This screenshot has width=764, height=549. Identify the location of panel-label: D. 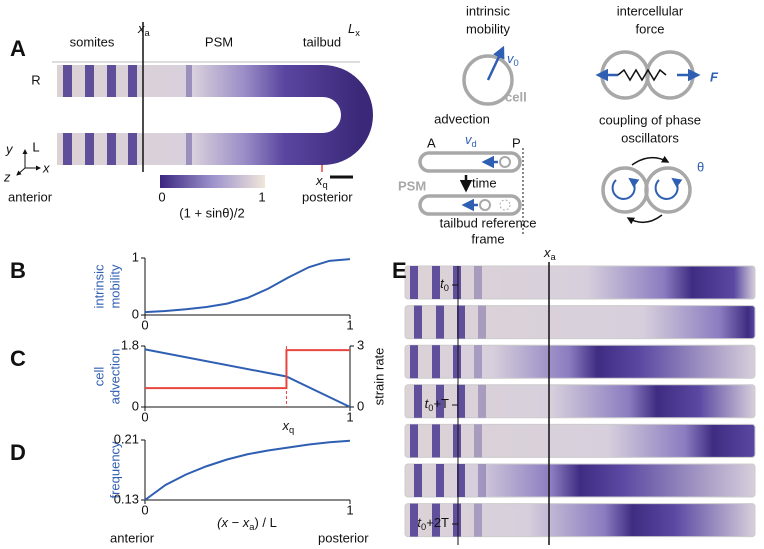
(18, 452).